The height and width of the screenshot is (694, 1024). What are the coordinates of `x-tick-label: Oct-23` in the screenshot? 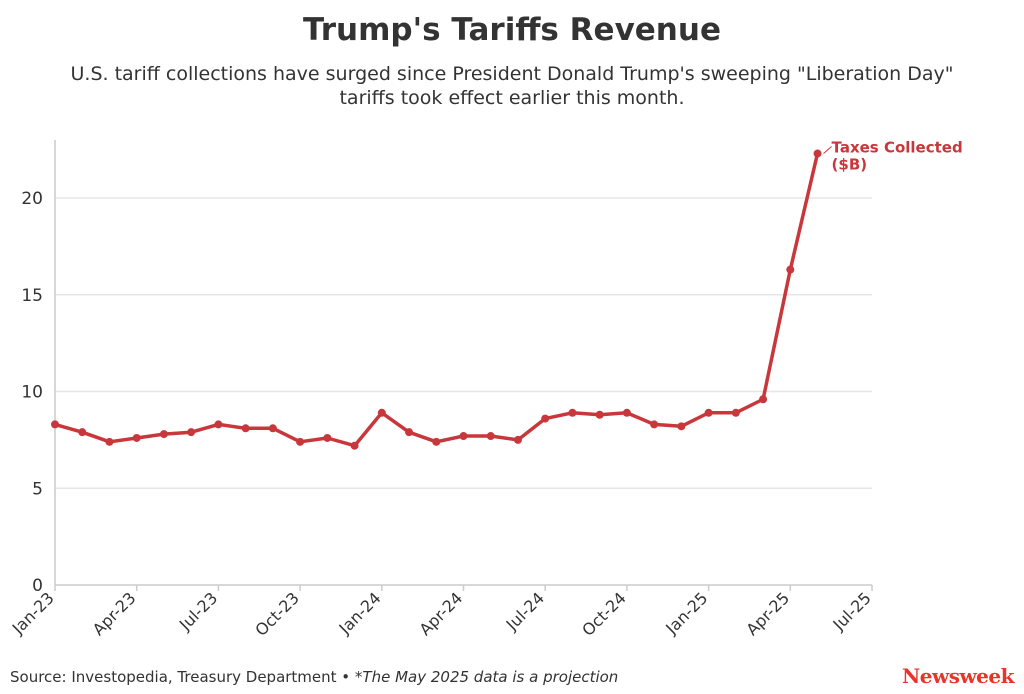 It's located at (276, 613).